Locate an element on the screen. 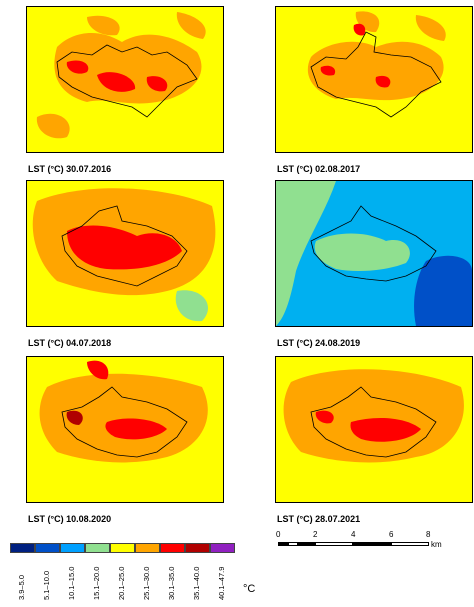 Image resolution: width=474 pixels, height=607 pixels. legend-label: 15.1–20.0 is located at coordinates (96, 583).